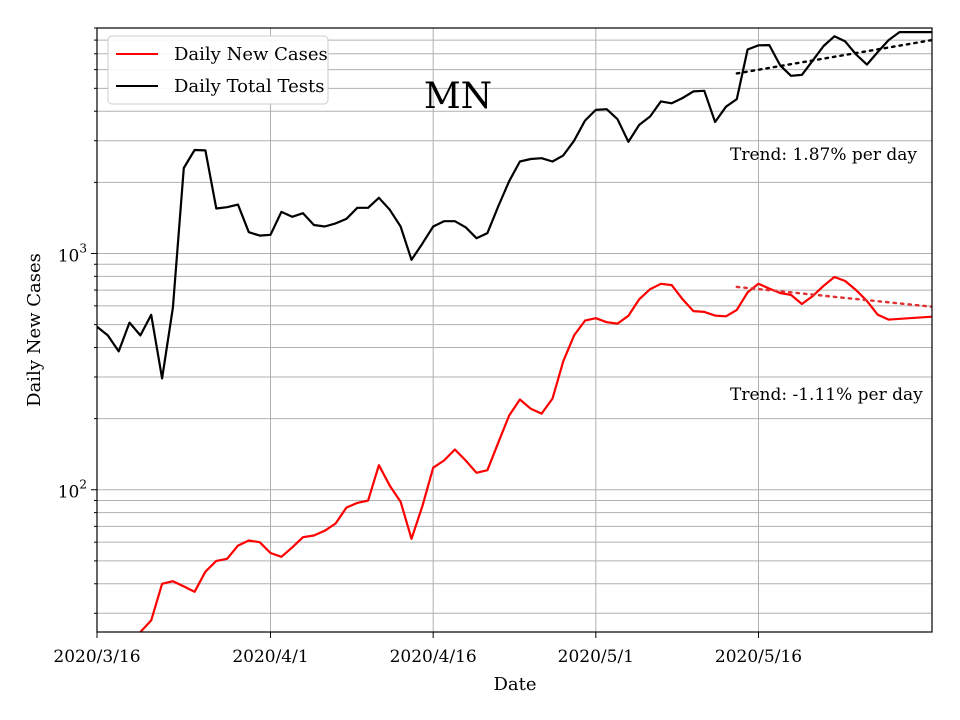 This screenshot has width=960, height=720. I want to click on legend: Daily New Cases Daily Total Tests, so click(218, 70).